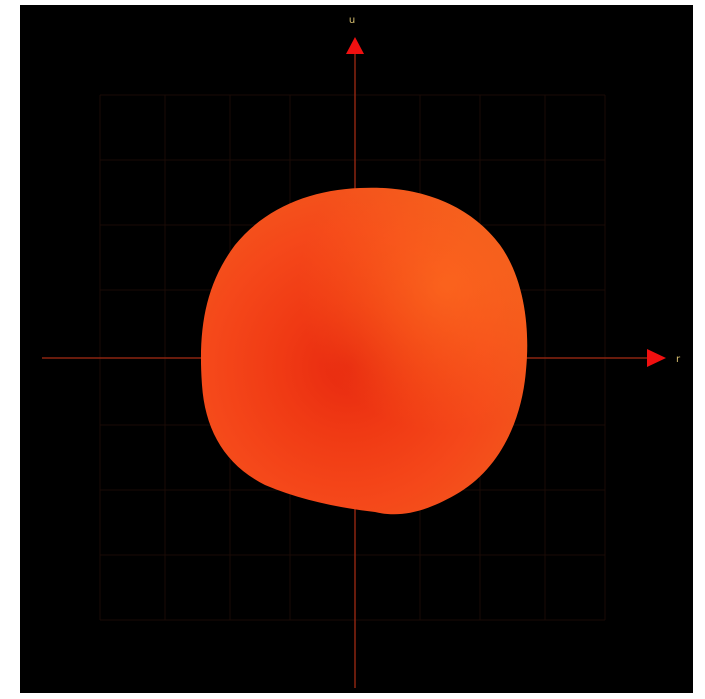  Describe the element at coordinates (678, 359) in the screenshot. I see `horizontal-axis-label: r` at that location.